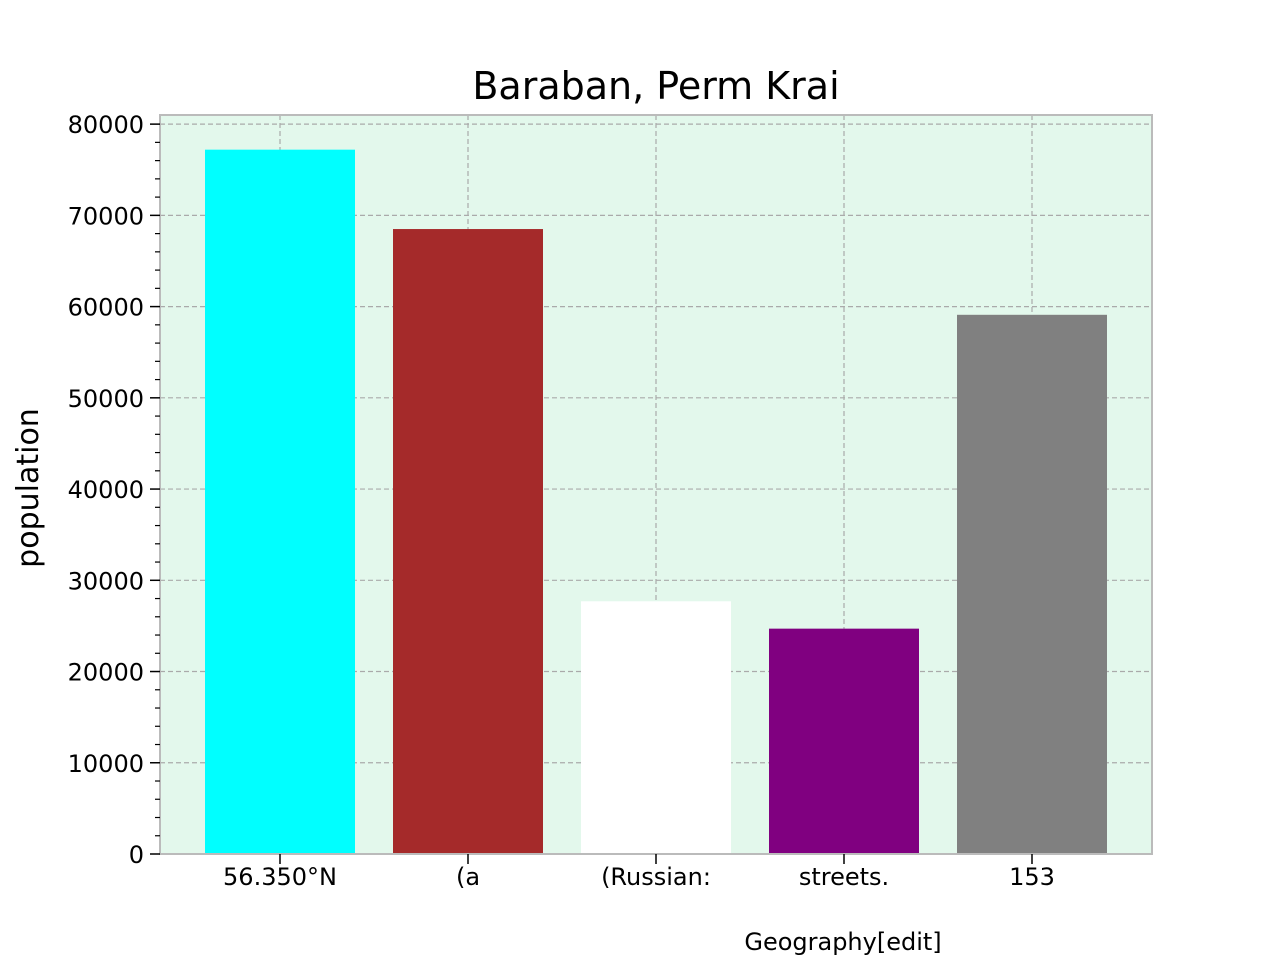 This screenshot has height=960, width=1280. What do you see at coordinates (106, 399) in the screenshot?
I see `y-tick-label: 50000` at bounding box center [106, 399].